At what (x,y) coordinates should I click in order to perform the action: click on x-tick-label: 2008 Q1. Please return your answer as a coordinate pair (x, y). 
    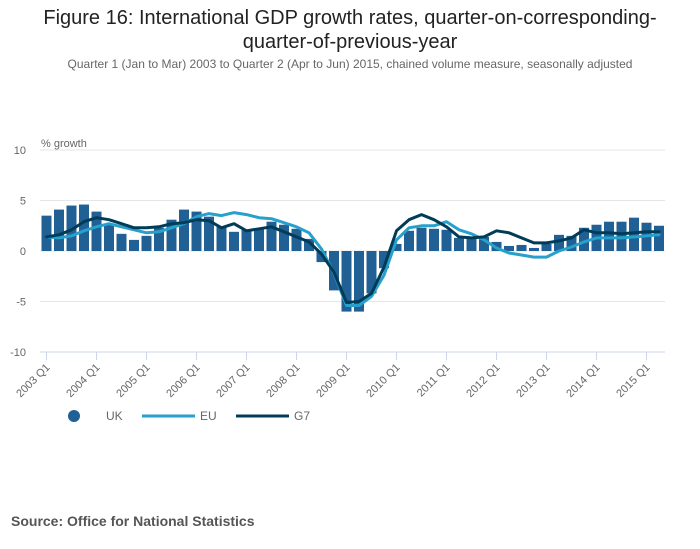
    Looking at the image, I should click on (283, 381).